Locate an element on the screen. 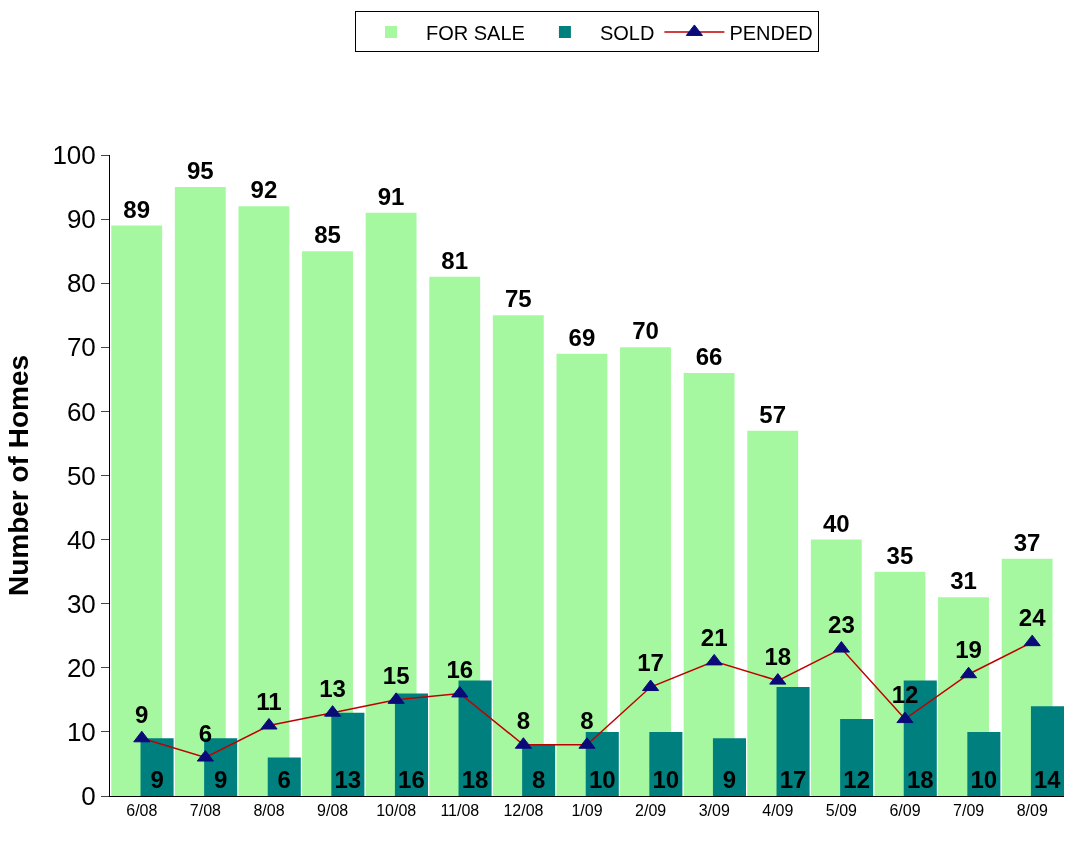  x-tick-label: 9/08 is located at coordinates (333, 811).